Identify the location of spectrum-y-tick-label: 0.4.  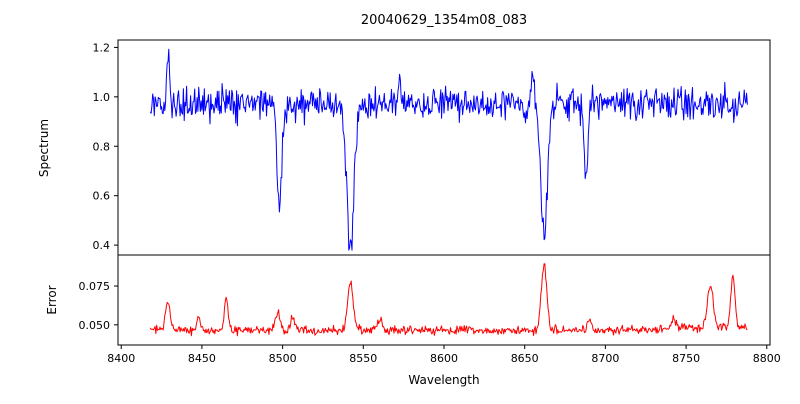
(102, 245).